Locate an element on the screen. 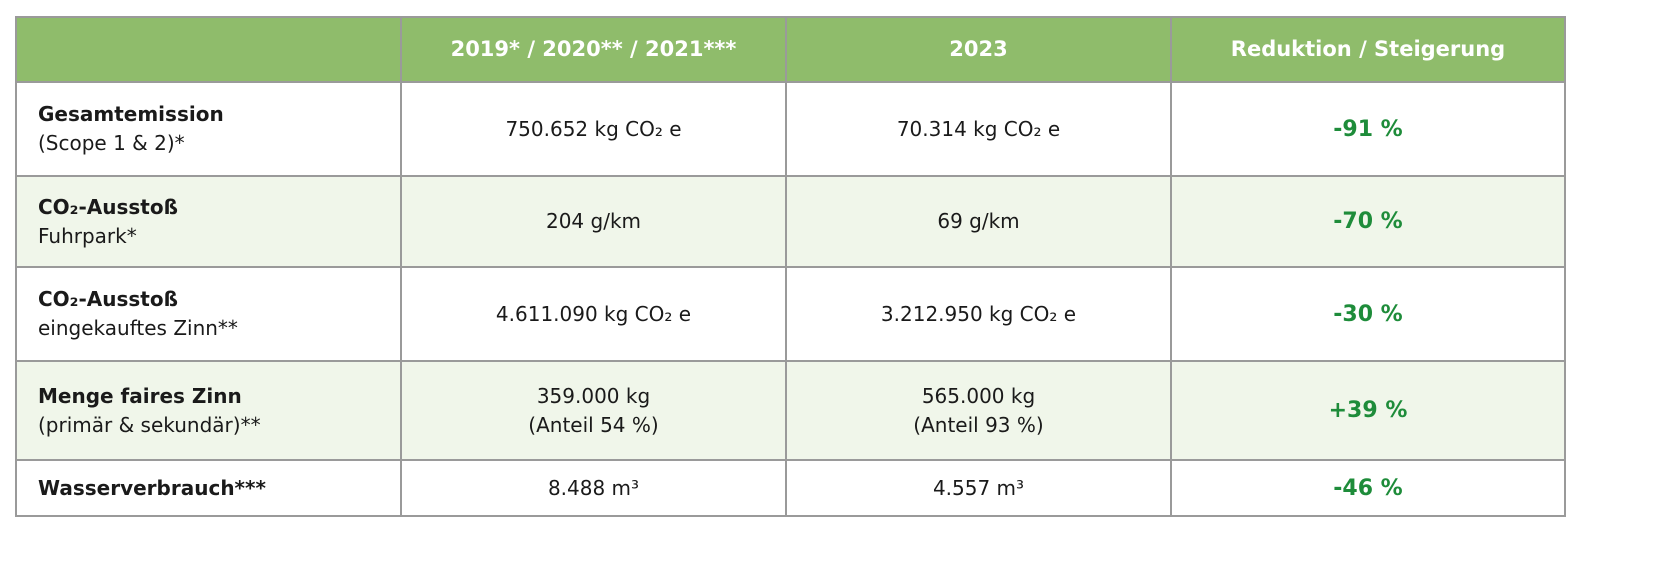 This screenshot has width=1654, height=567. change-value: +39 % is located at coordinates (1368, 410).